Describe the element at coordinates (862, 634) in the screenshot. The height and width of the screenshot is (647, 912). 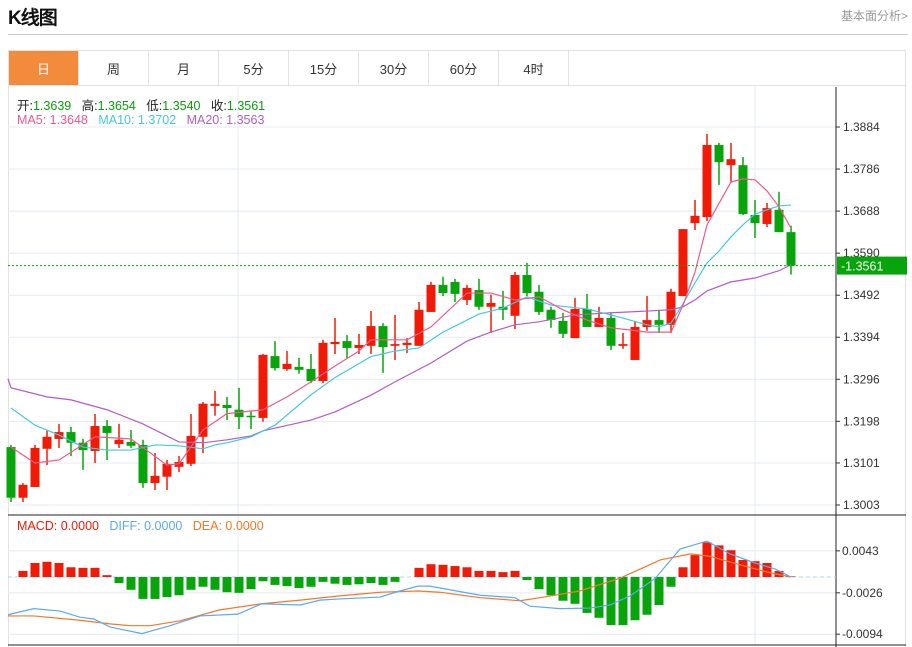
I see `macd-tick-label: -0.0094` at that location.